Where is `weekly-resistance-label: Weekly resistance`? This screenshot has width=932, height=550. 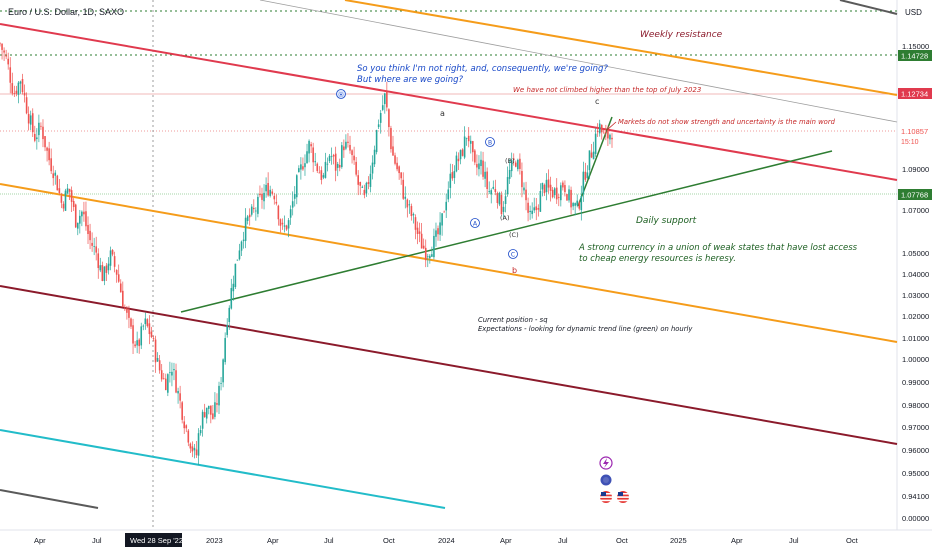
weekly-resistance-label: Weekly resistance is located at coordinates (681, 35).